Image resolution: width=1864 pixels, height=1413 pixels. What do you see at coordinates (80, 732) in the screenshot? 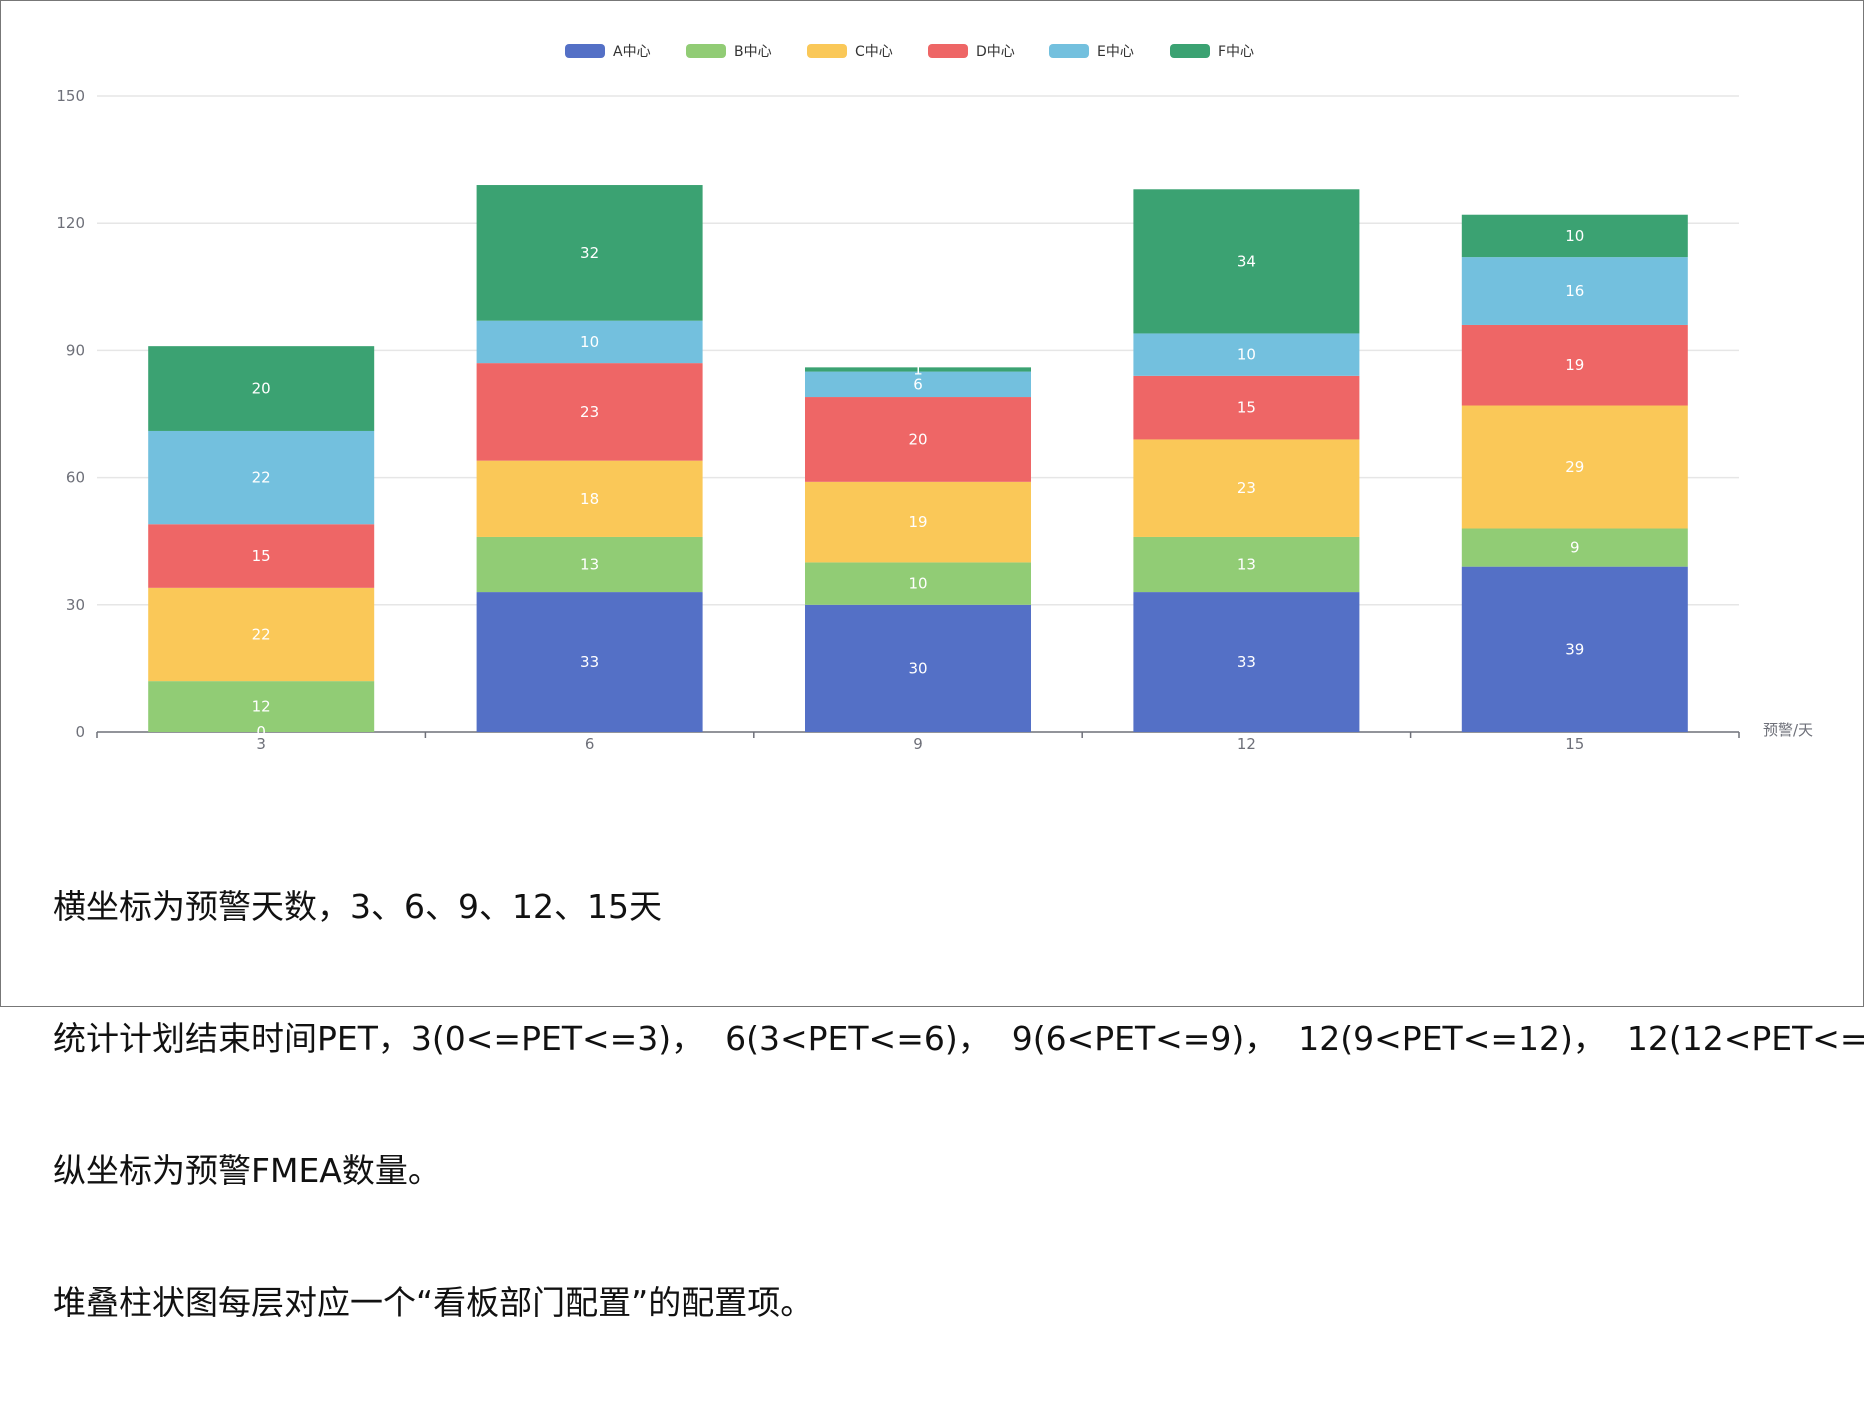
I see `y-tick-label: 0` at bounding box center [80, 732].